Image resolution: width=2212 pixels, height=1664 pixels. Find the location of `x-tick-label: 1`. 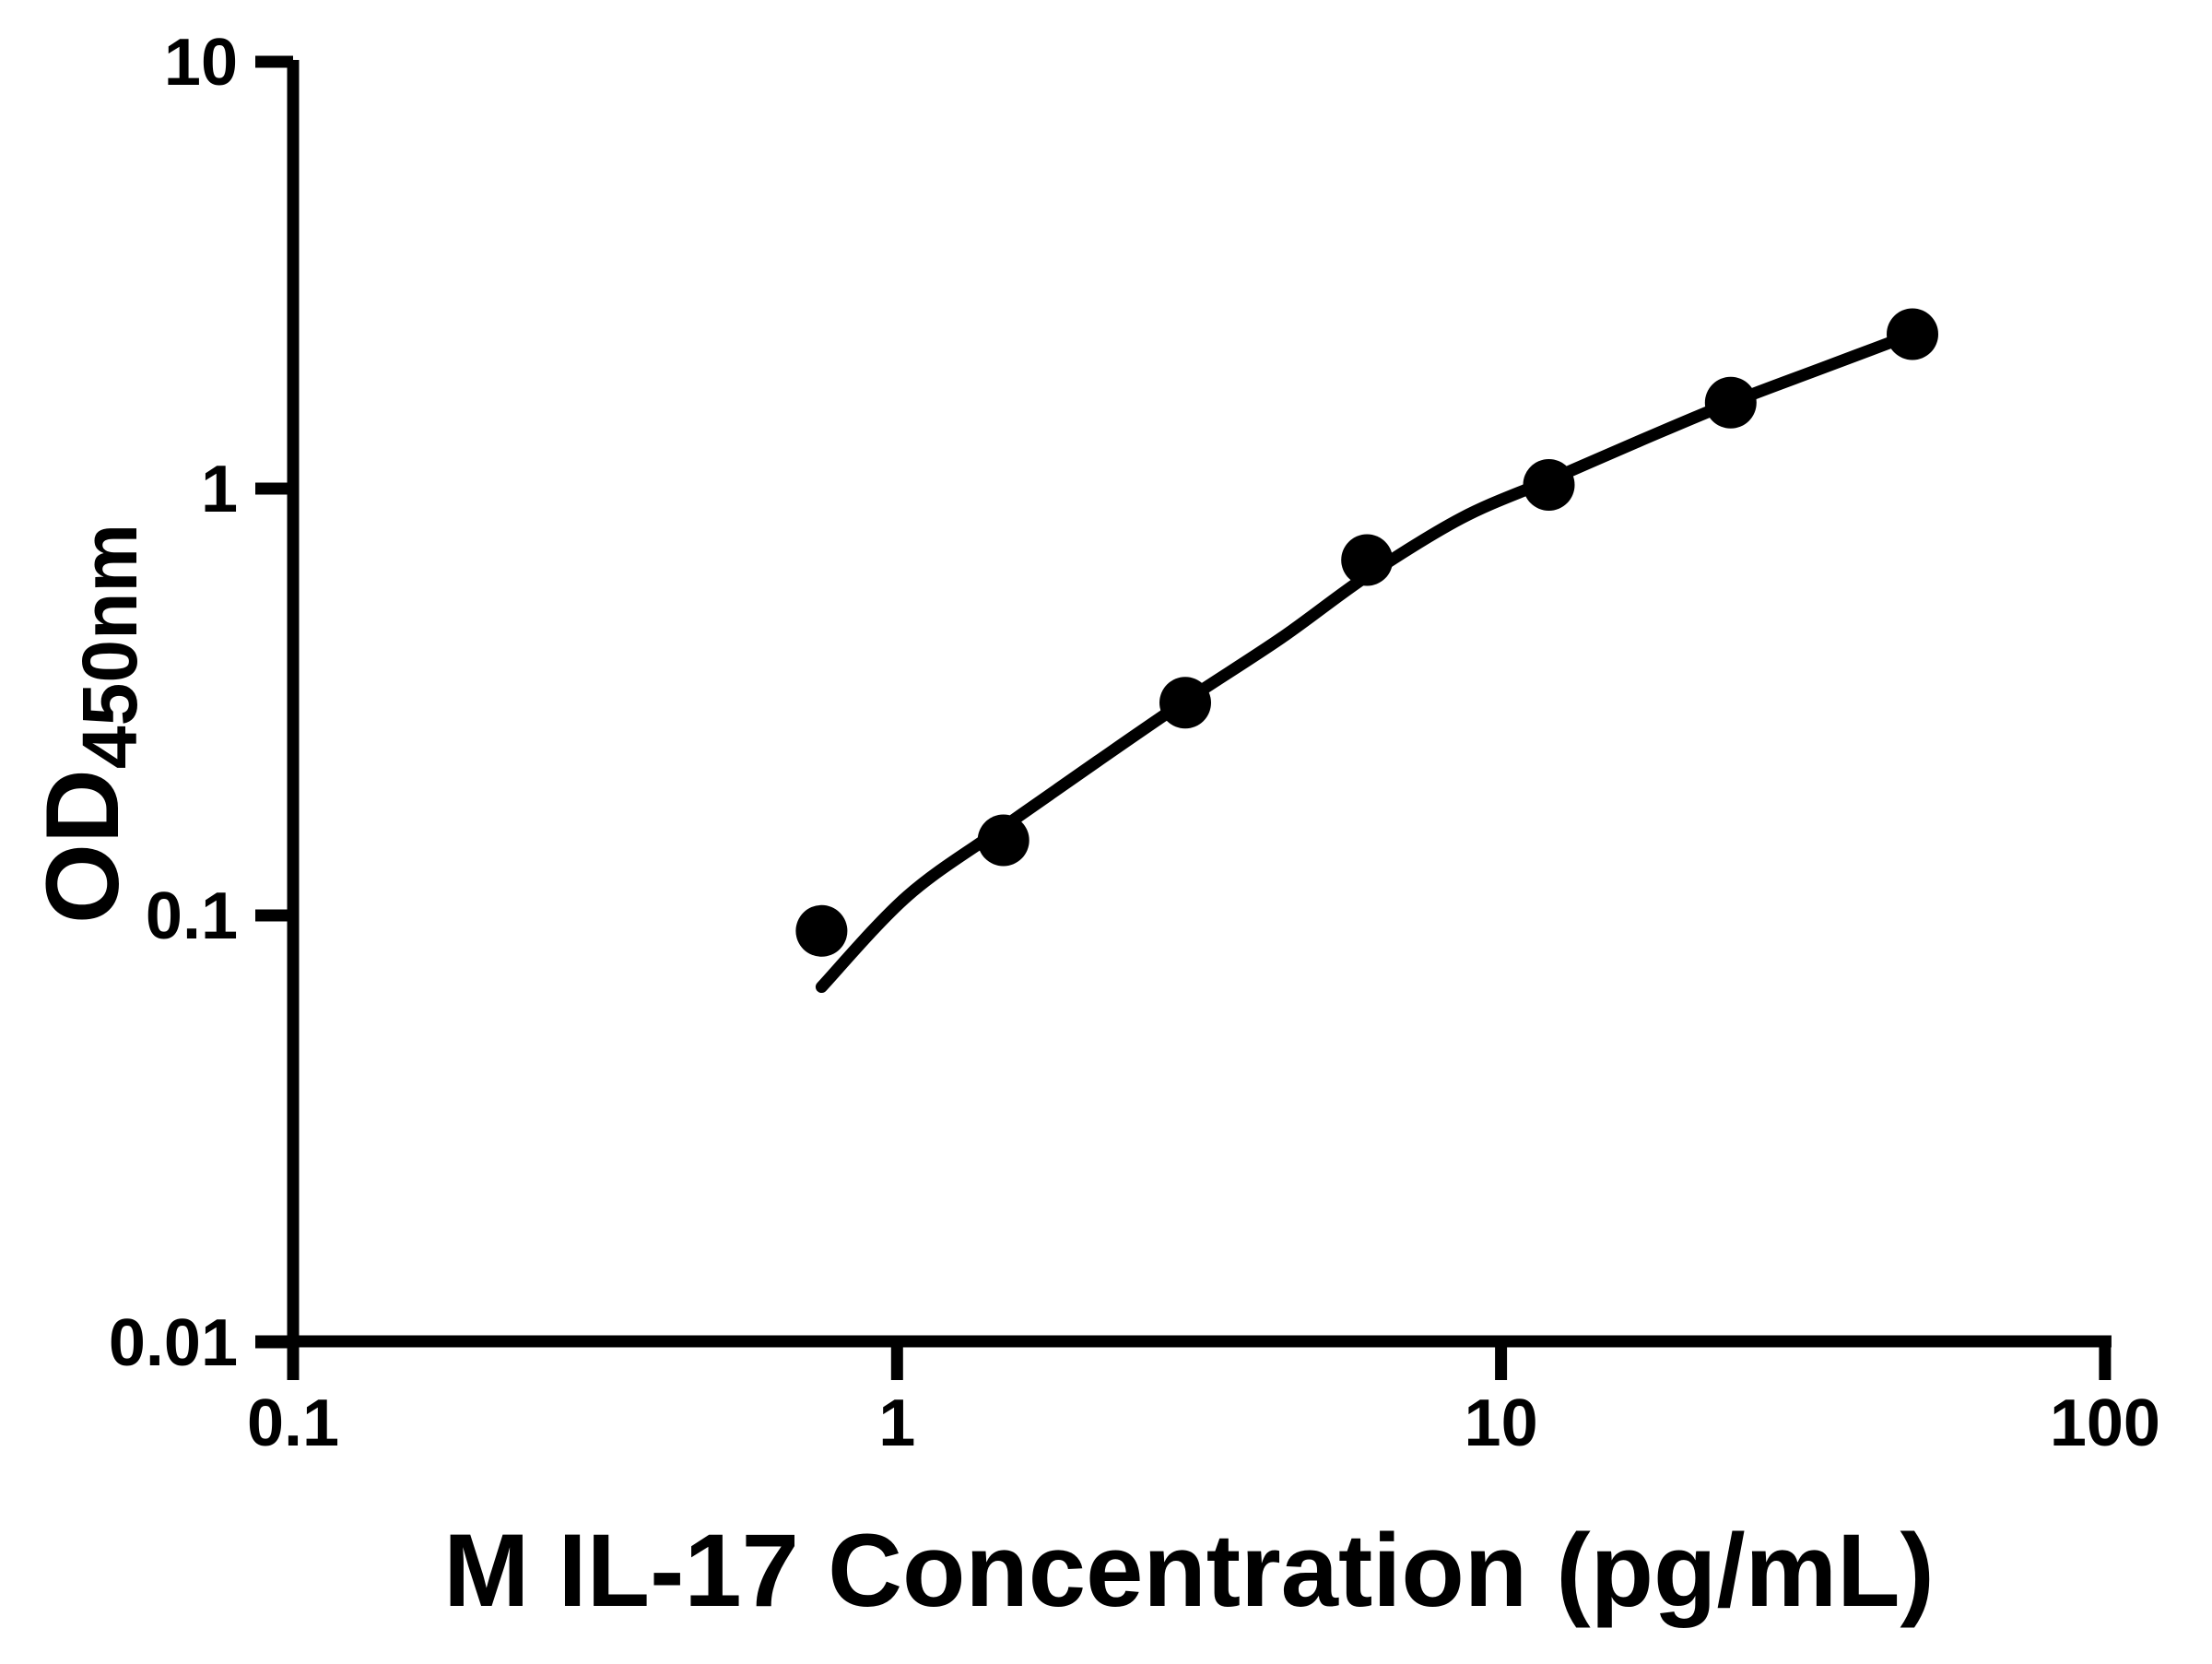

x-tick-label: 1 is located at coordinates (896, 1423).